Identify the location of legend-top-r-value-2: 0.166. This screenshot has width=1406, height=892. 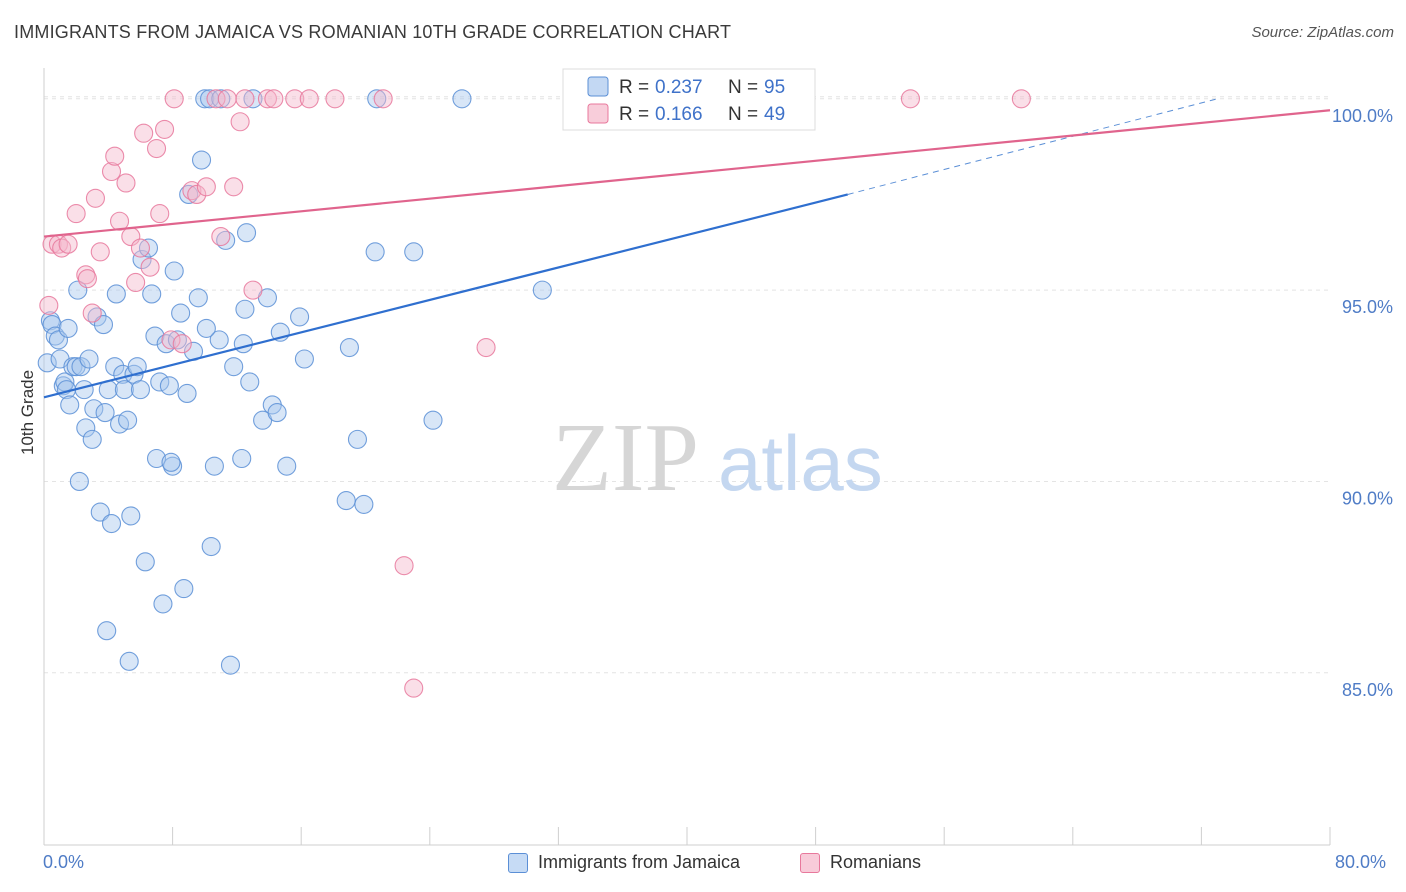
(679, 114).